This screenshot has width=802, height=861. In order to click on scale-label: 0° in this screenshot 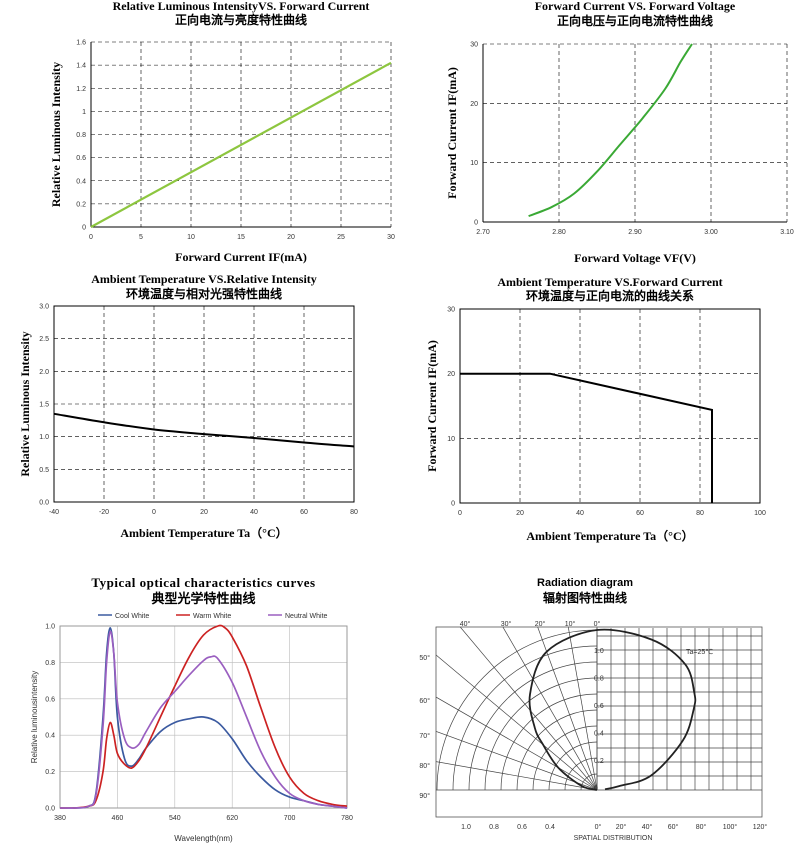, I will do `click(598, 827)`.